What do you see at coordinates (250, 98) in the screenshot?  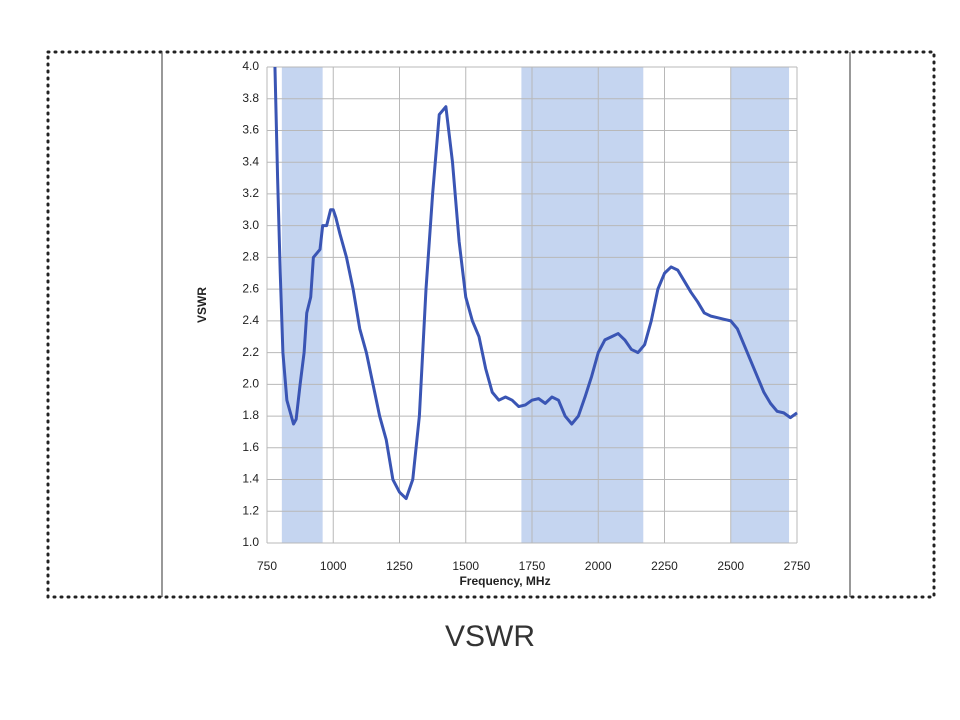 I see `y-tick-label: 3.8` at bounding box center [250, 98].